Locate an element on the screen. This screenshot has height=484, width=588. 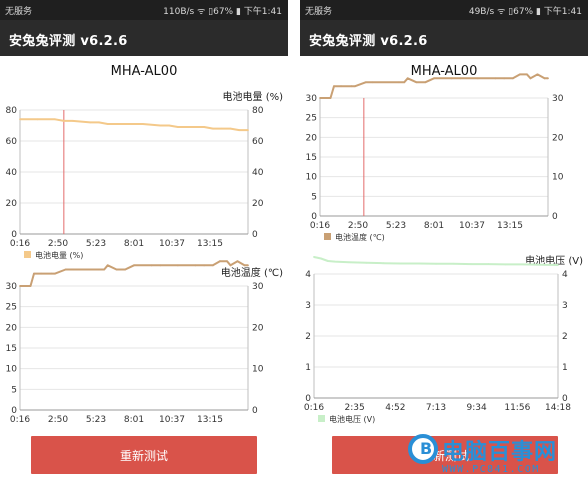
y-tick-label: 1 is located at coordinates (308, 368).